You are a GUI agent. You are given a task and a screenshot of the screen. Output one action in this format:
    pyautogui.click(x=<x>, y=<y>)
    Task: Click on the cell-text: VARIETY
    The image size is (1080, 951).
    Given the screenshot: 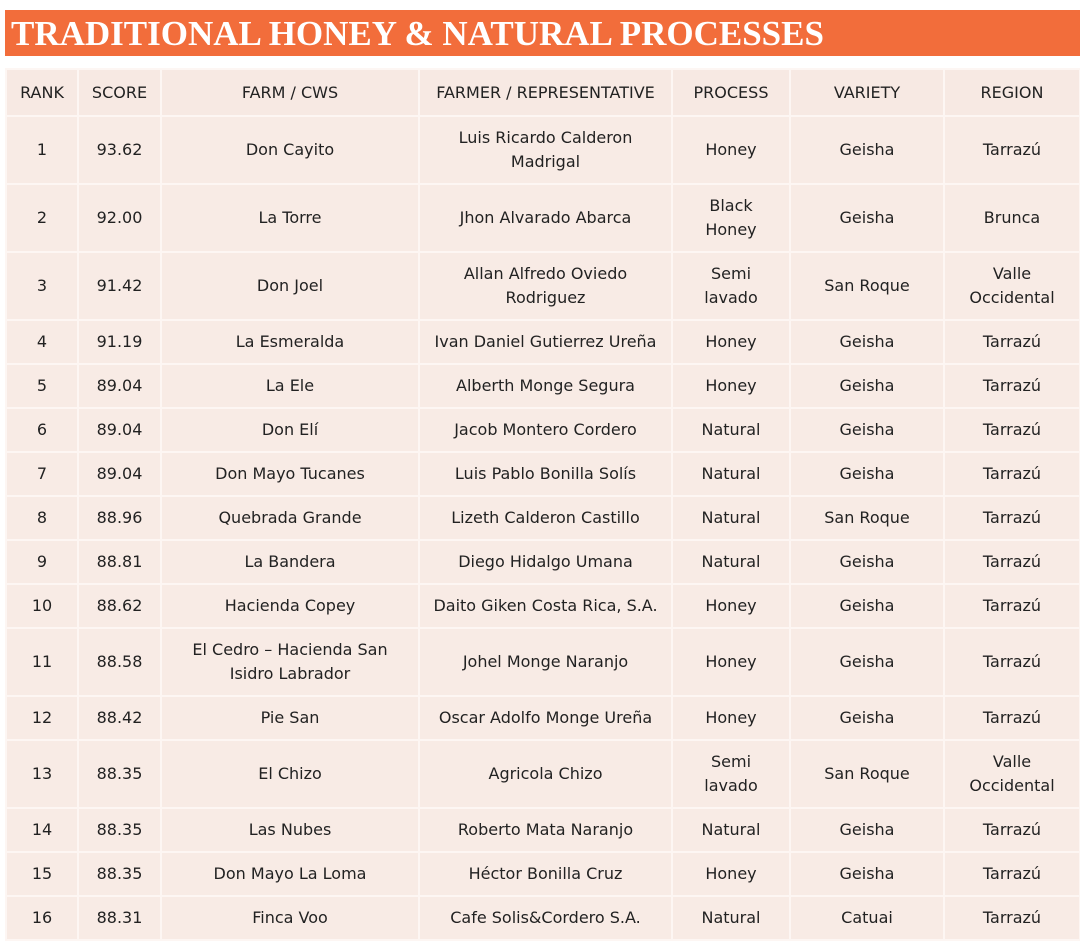 What is the action you would take?
    pyautogui.click(x=867, y=92)
    